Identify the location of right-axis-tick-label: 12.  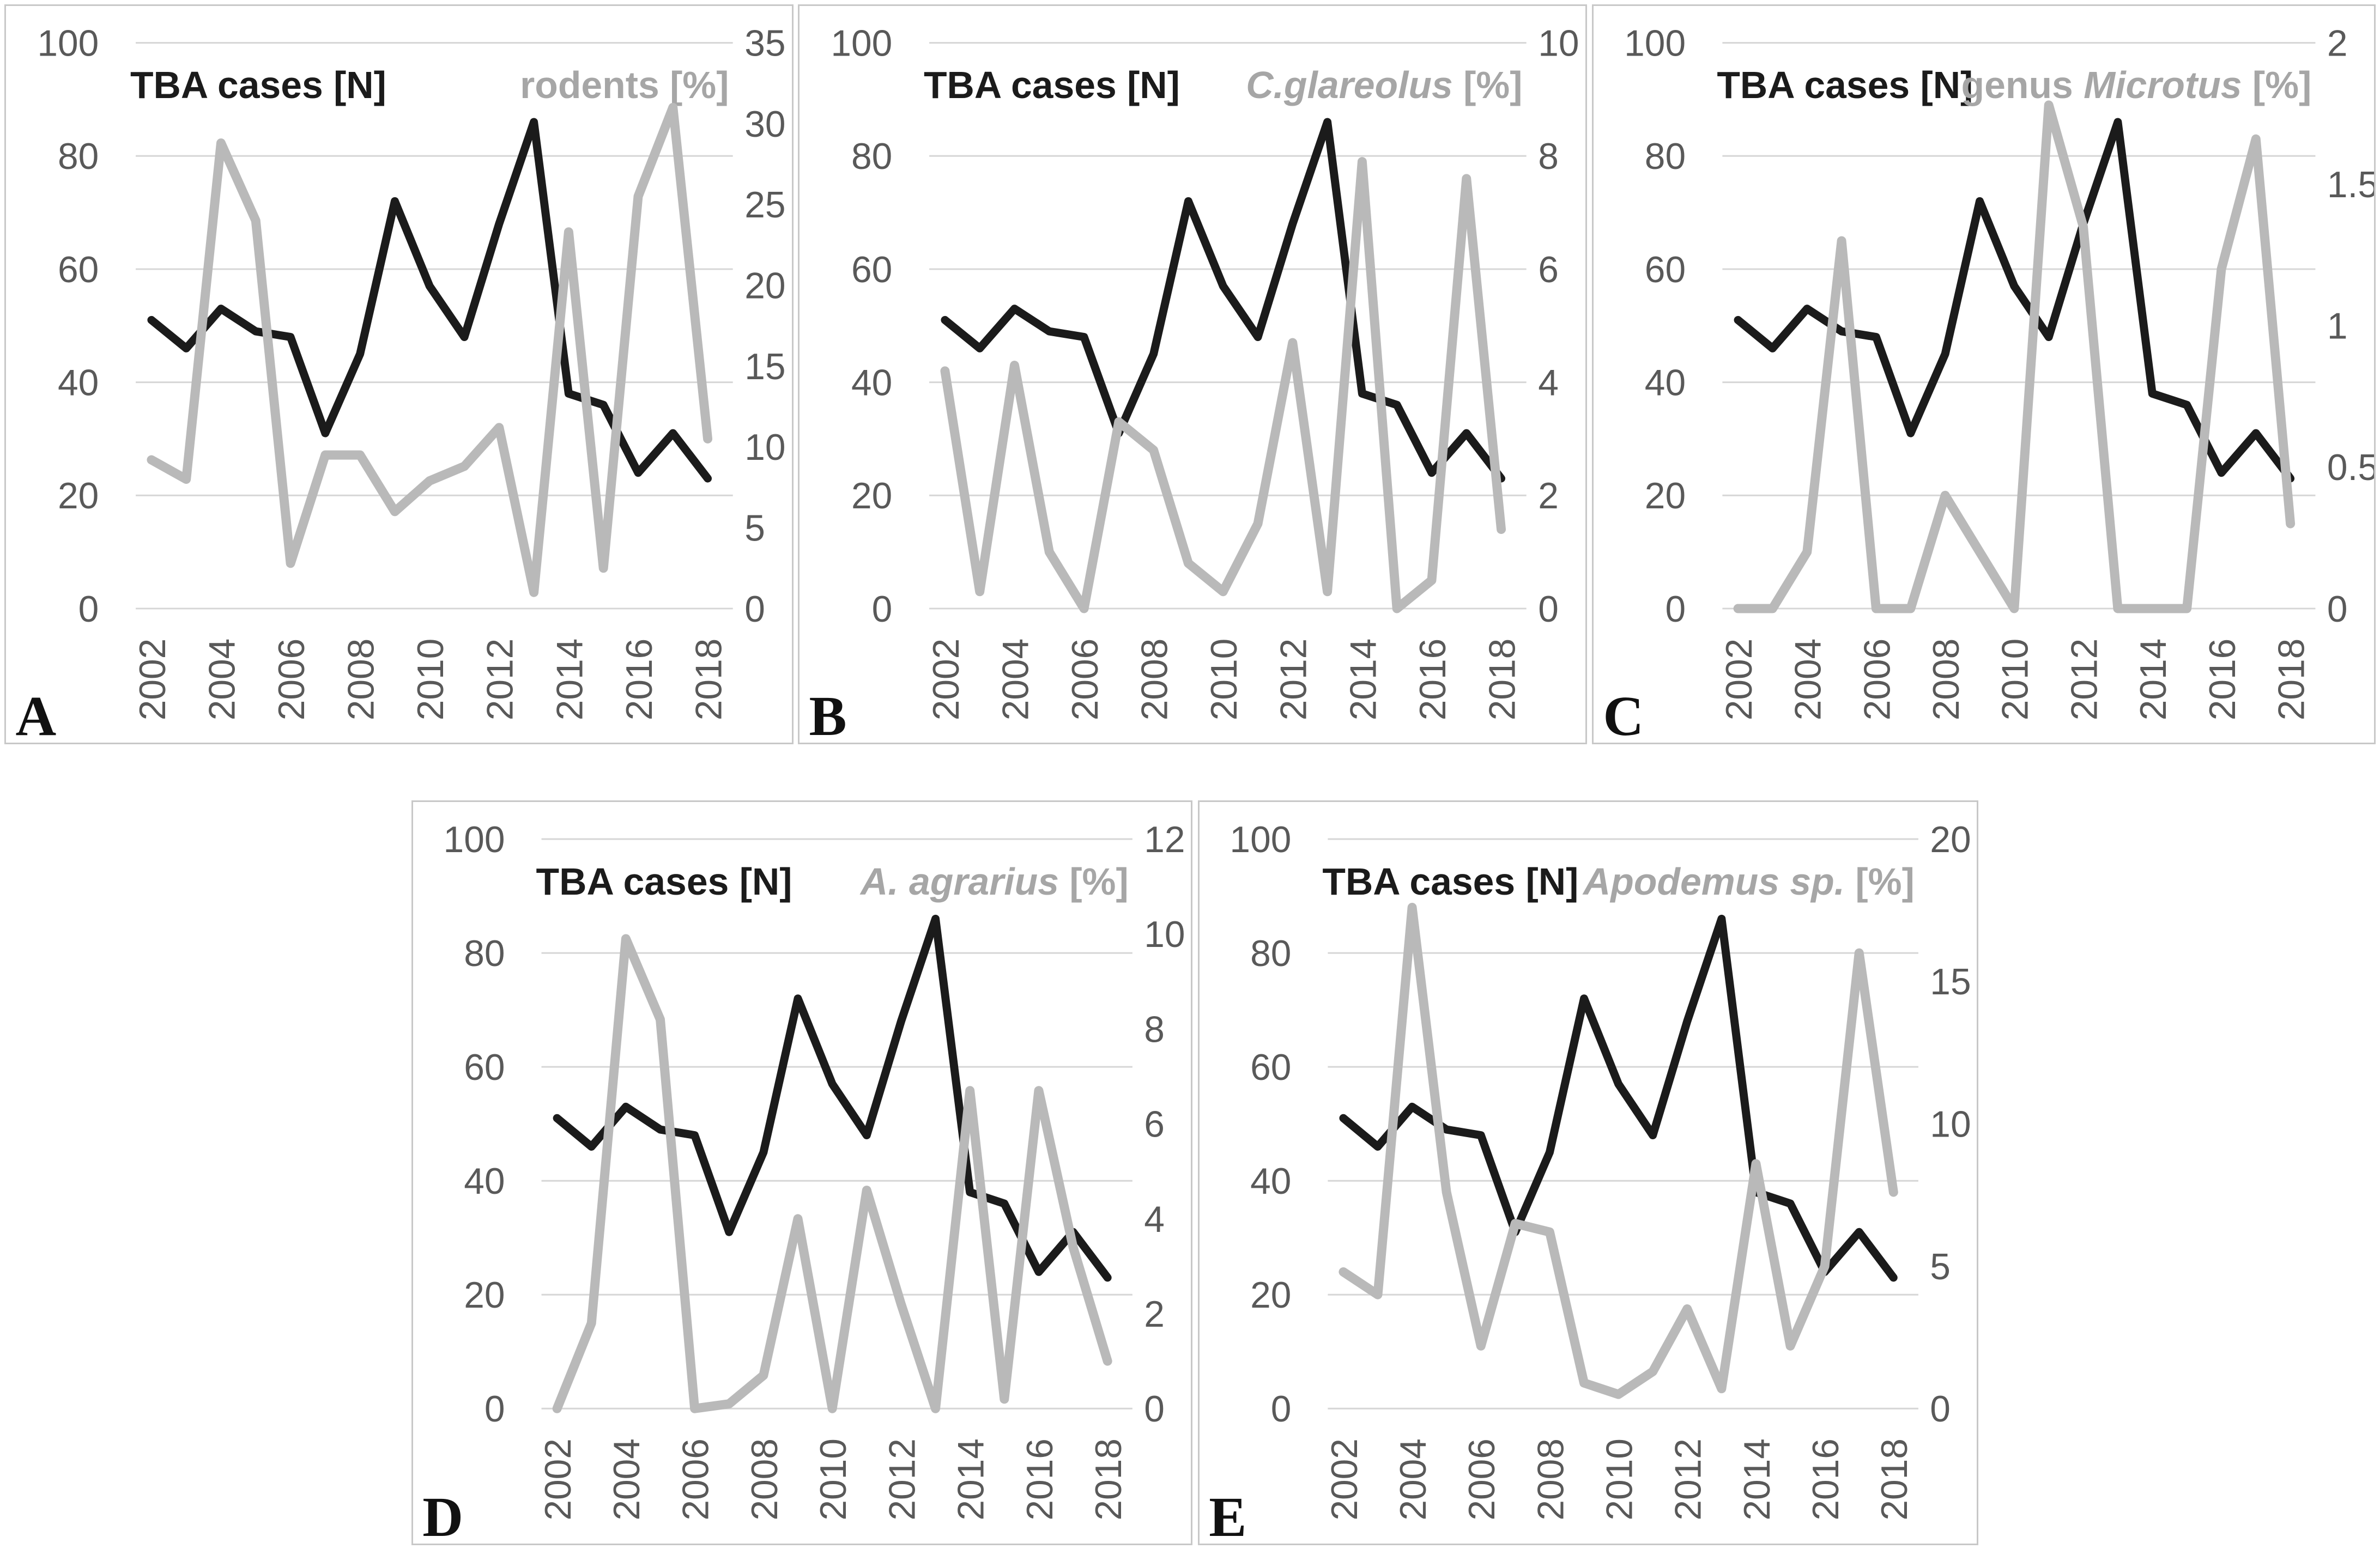
(1165, 839).